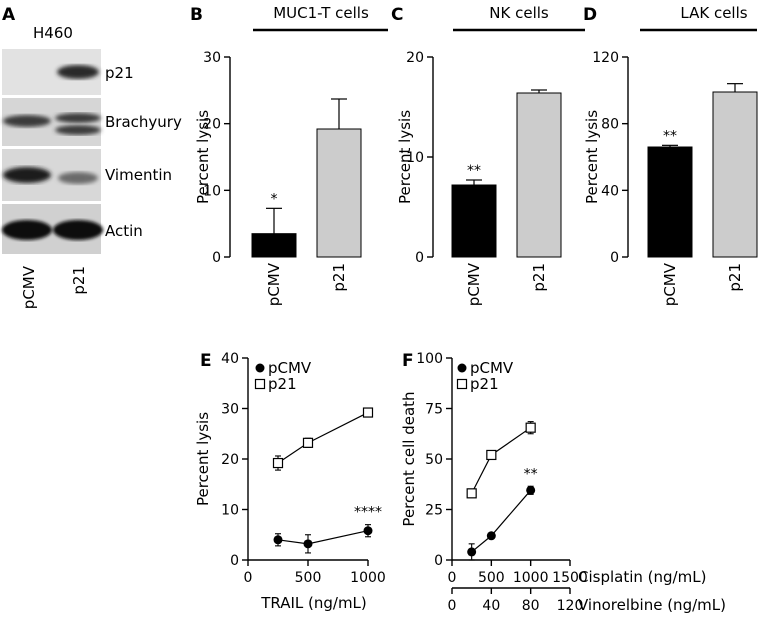 This screenshot has height=617, width=758. Describe the element at coordinates (124, 231) in the screenshot. I see `blot-band-label: Actin` at that location.